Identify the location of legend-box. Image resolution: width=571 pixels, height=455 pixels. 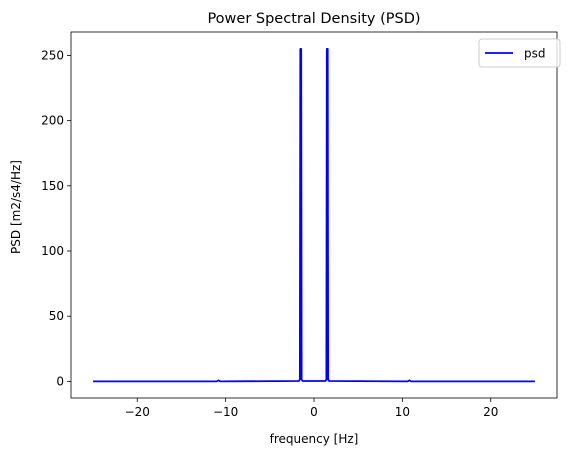
(519, 53).